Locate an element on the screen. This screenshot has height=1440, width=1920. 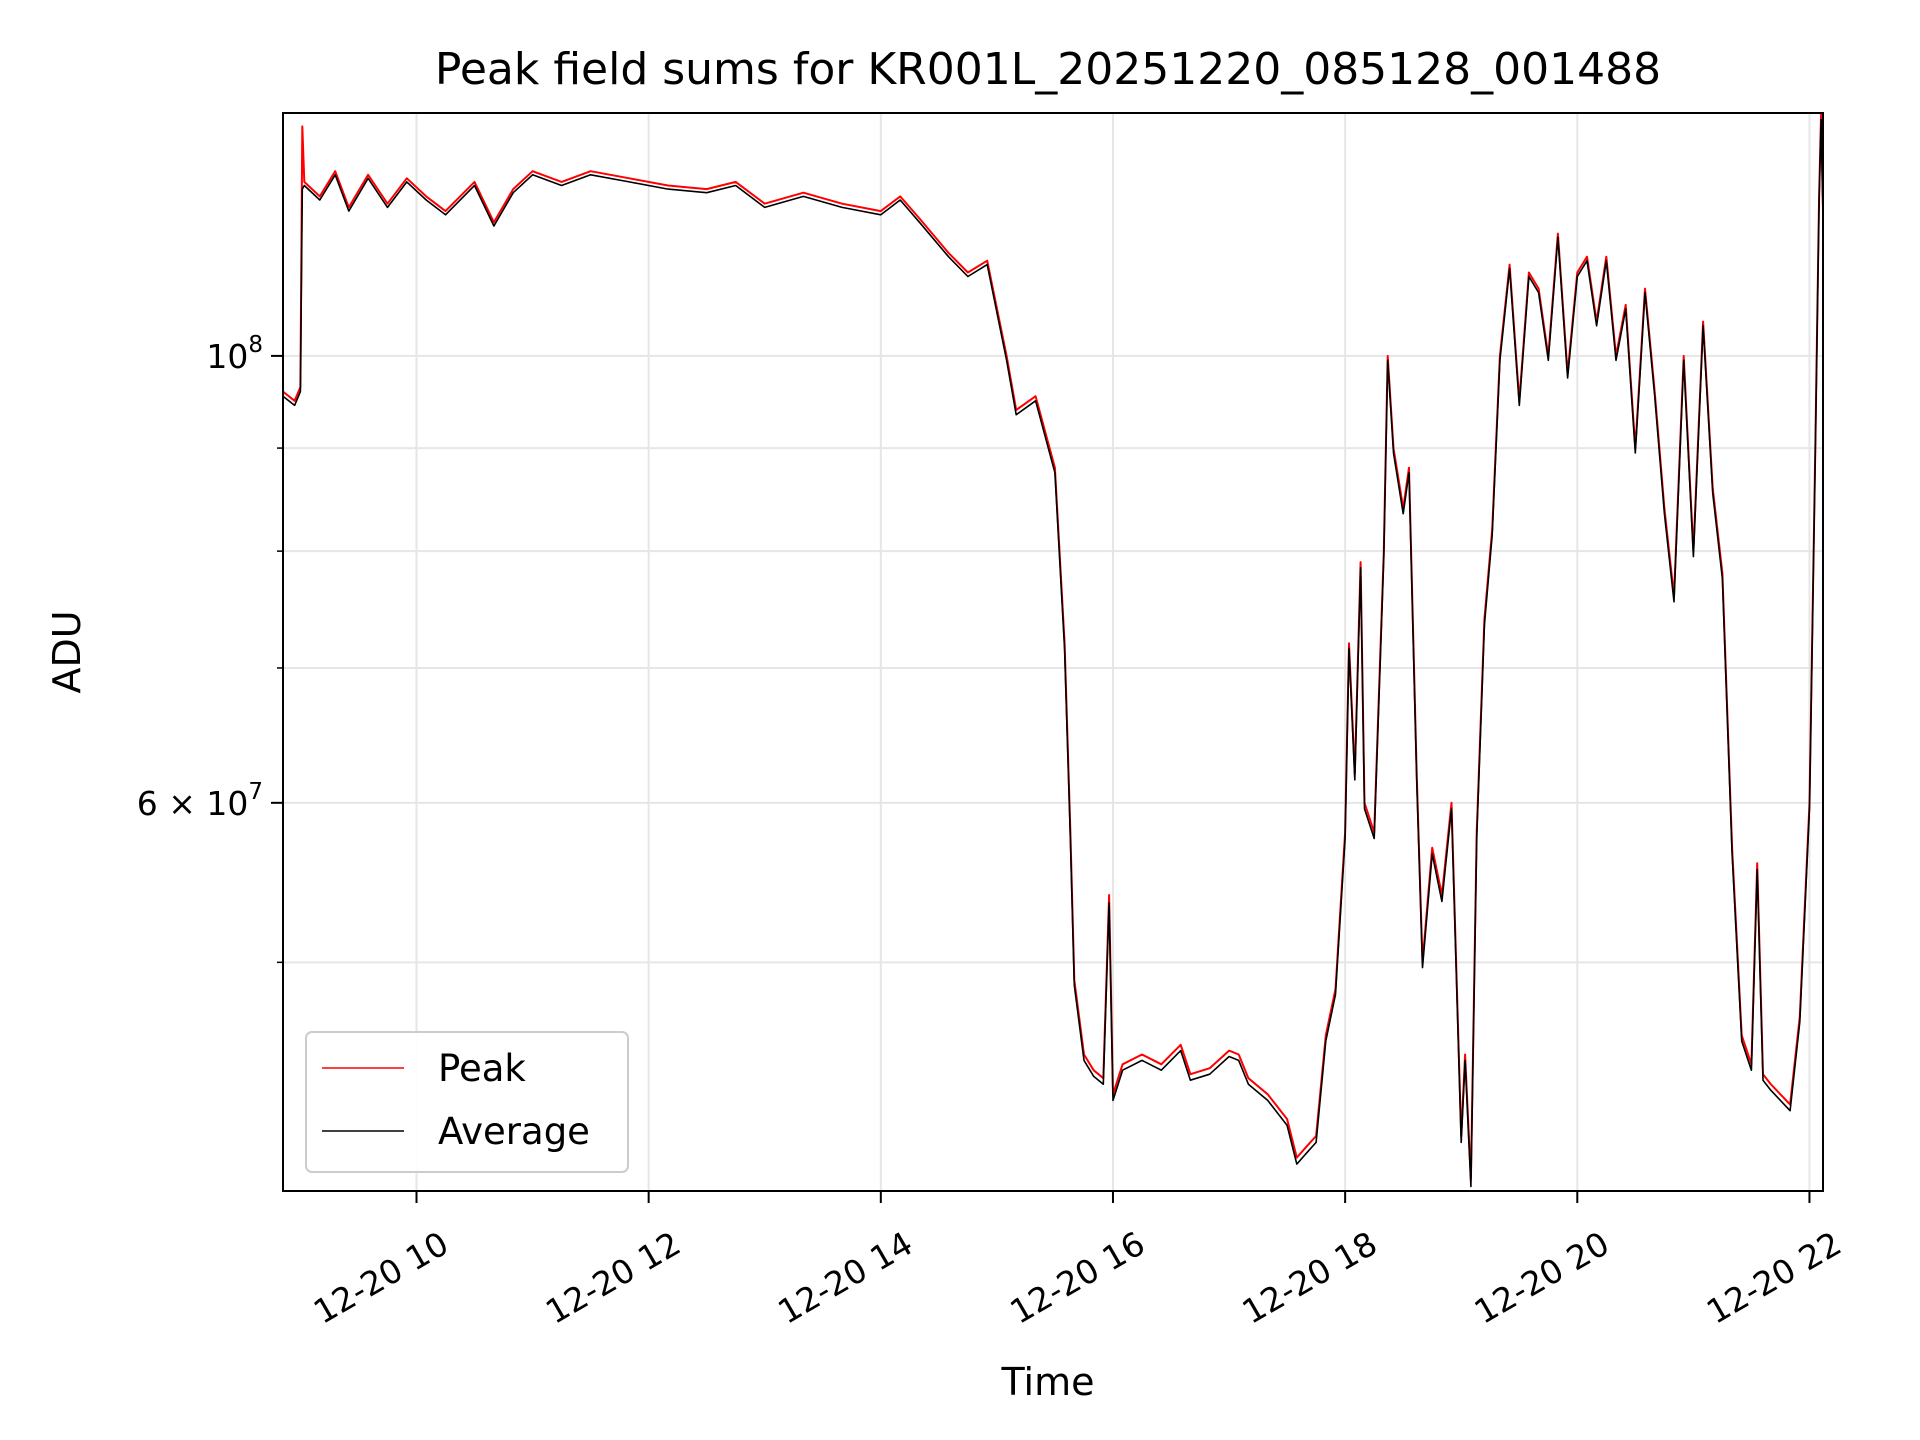
legend-label-peak: Peak is located at coordinates (482, 1068).